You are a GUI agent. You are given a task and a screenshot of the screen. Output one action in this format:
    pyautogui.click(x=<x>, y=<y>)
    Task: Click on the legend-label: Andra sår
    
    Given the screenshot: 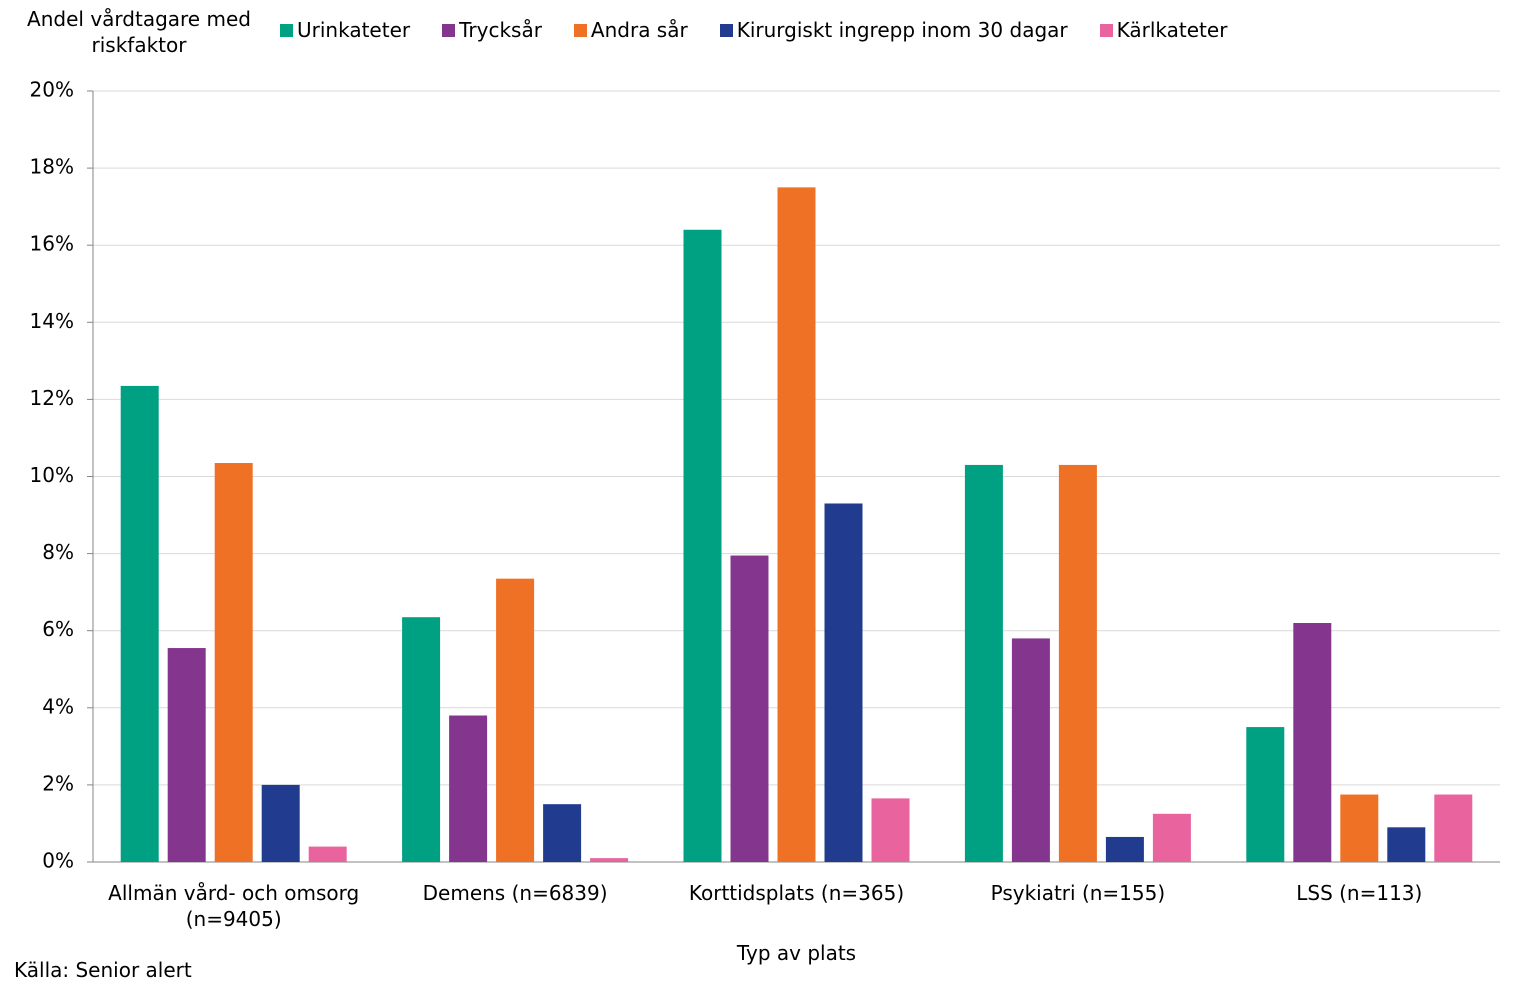 What is the action you would take?
    pyautogui.click(x=639, y=30)
    